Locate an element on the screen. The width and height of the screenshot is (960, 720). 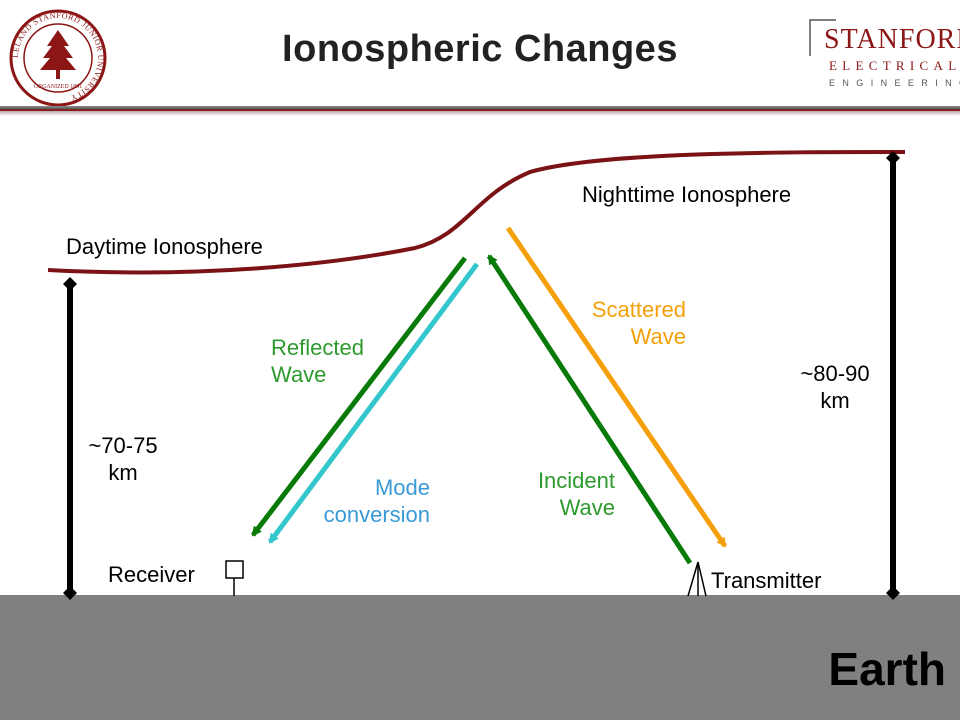
reflected-wave-label: Reflected Wave is located at coordinates (317, 361).